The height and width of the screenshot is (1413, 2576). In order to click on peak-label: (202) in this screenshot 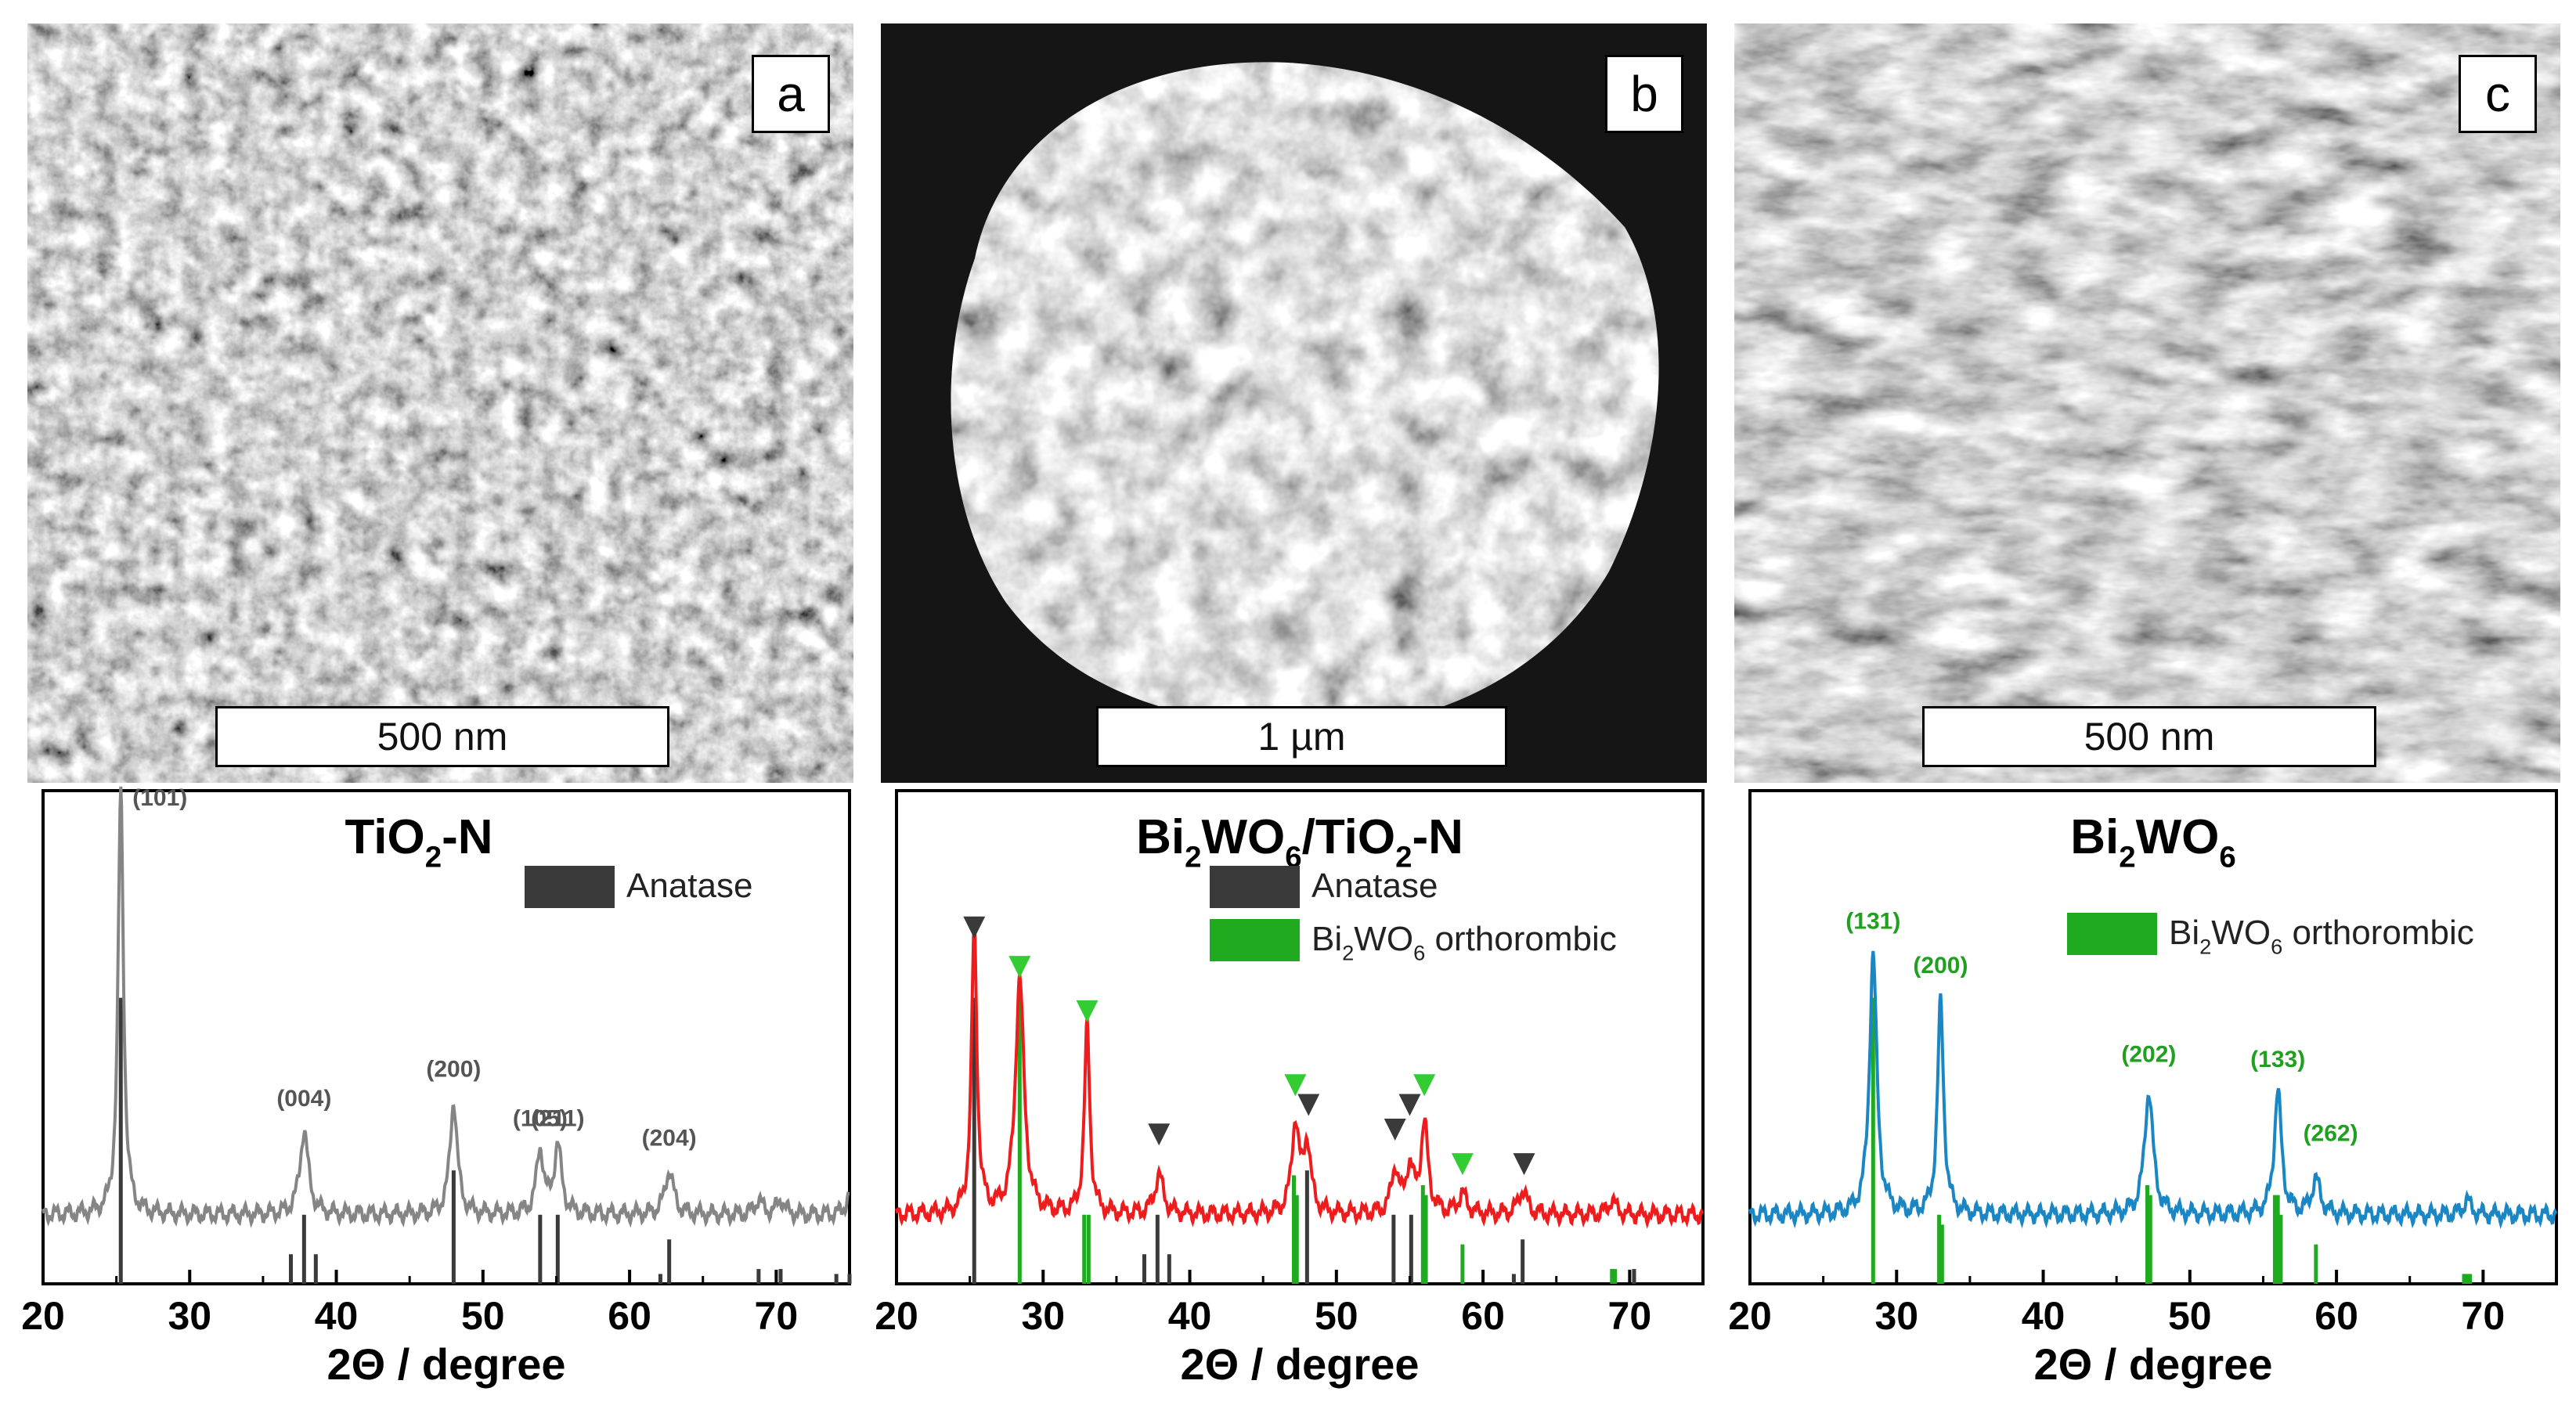, I will do `click(2148, 1055)`.